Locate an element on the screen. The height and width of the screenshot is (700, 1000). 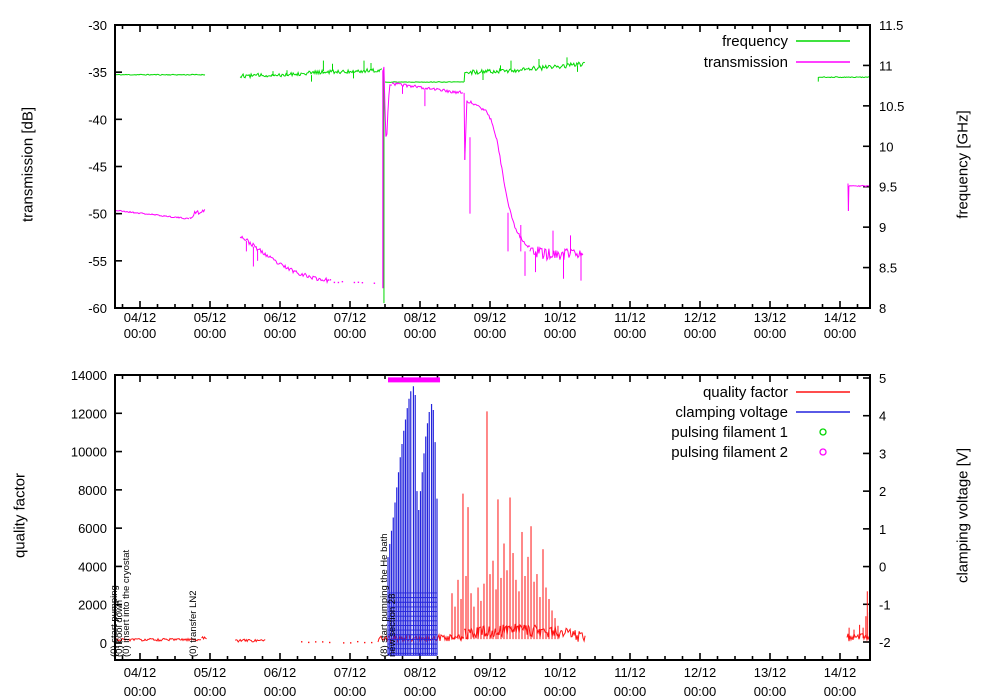
bottom-chart-x-label-date: 09/12 is located at coordinates (490, 672).